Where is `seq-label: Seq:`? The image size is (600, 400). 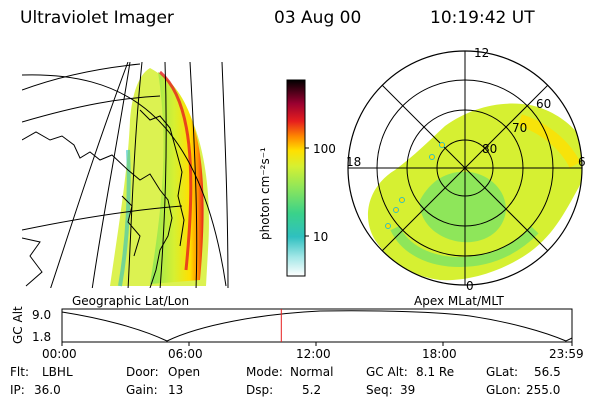
seq-label: Seq: is located at coordinates (379, 390).